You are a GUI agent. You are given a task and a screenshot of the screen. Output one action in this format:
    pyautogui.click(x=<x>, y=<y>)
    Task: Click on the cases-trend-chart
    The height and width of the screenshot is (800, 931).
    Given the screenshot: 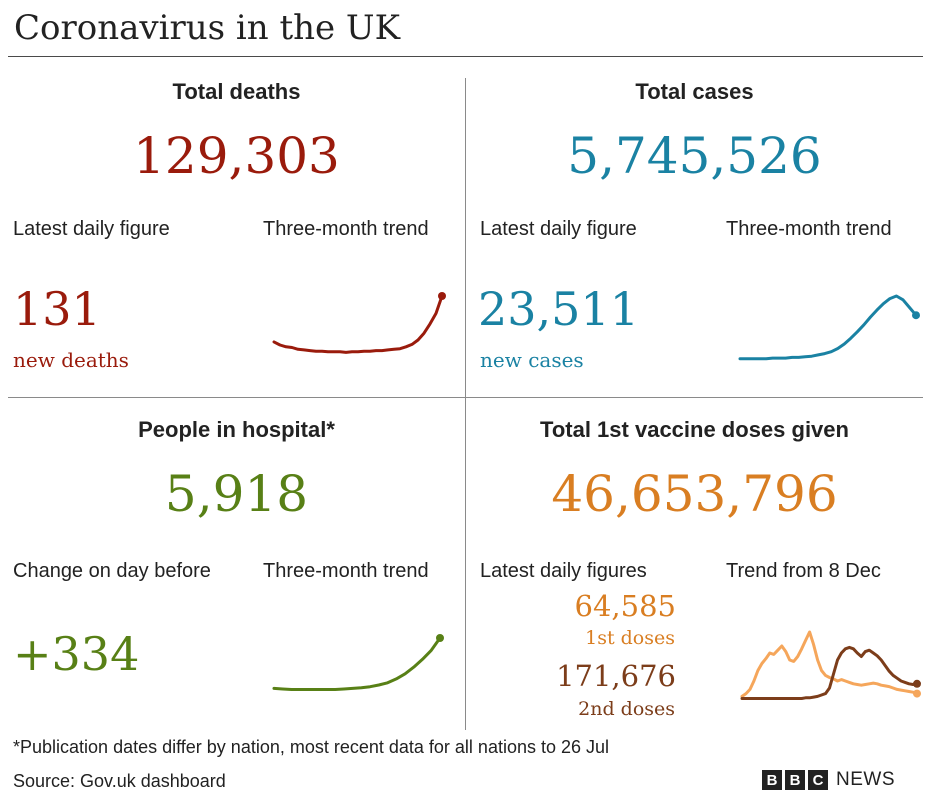 What is the action you would take?
    pyautogui.click(x=829, y=327)
    